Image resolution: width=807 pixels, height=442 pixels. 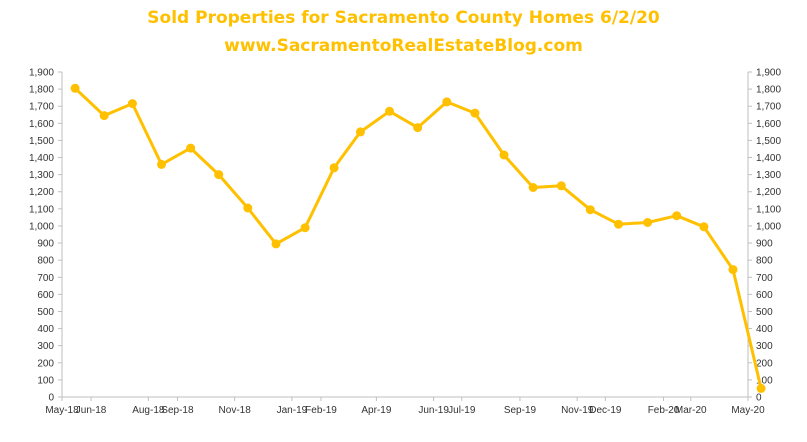 What do you see at coordinates (768, 226) in the screenshot?
I see `y-tick-label-right: 1,000` at bounding box center [768, 226].